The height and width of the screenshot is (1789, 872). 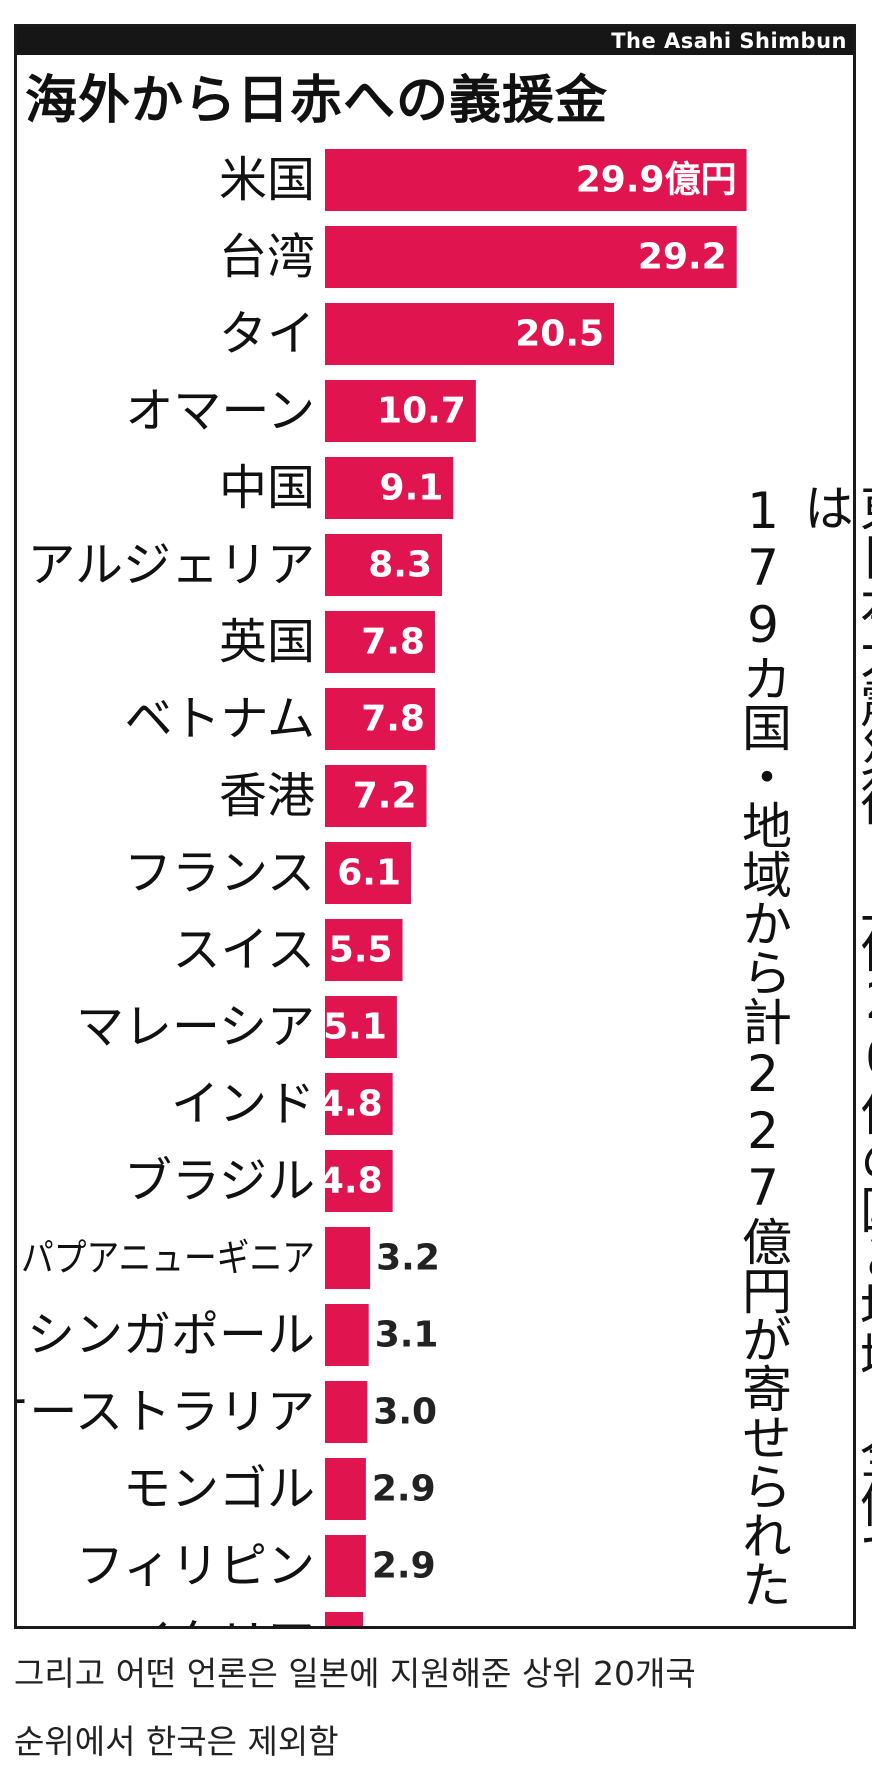 I want to click on category-label-row-1: 米国, so click(x=267, y=180).